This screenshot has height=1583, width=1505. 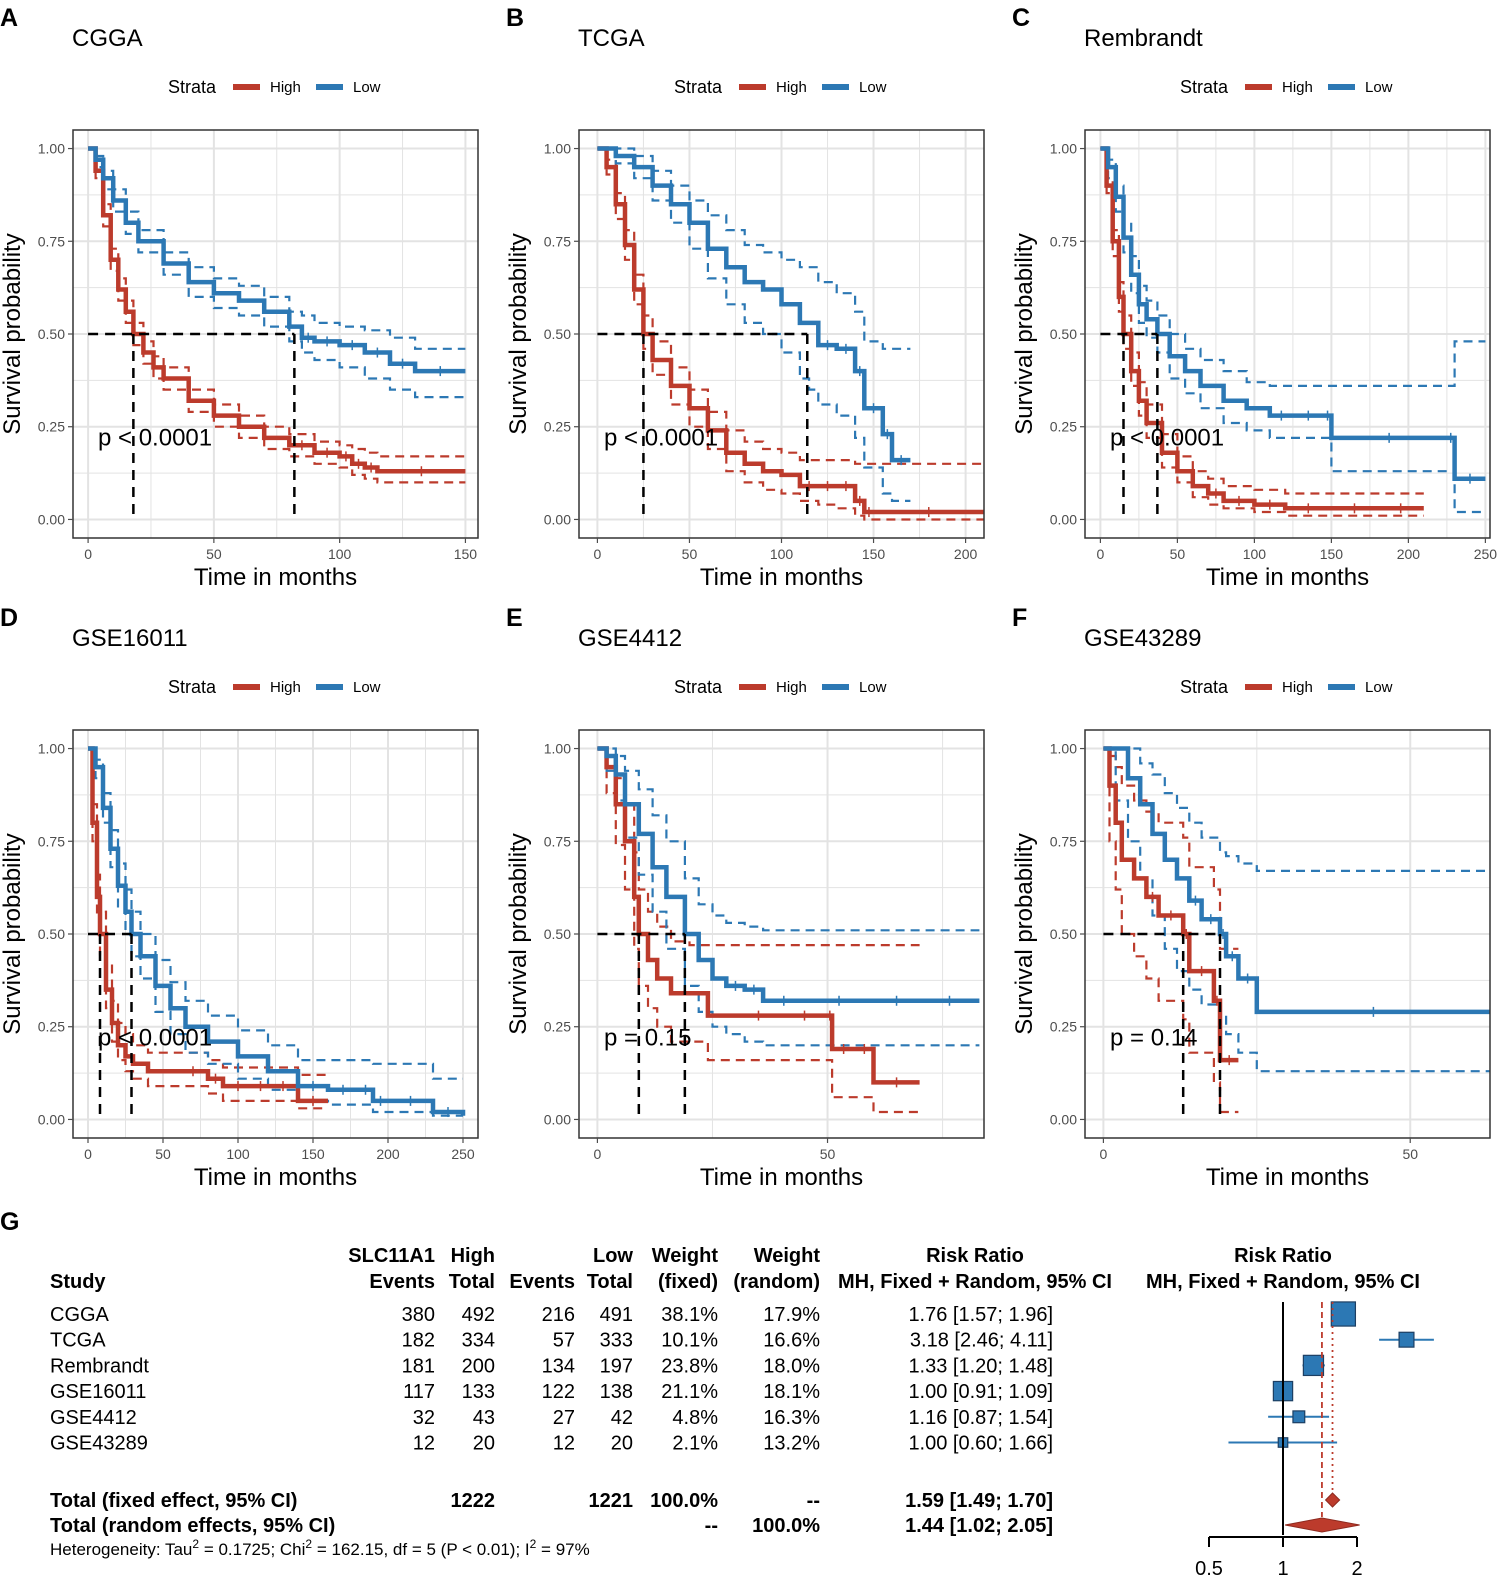 I want to click on total-fixed-label: Total (fixed effect, 95% CI), so click(x=173, y=1501).